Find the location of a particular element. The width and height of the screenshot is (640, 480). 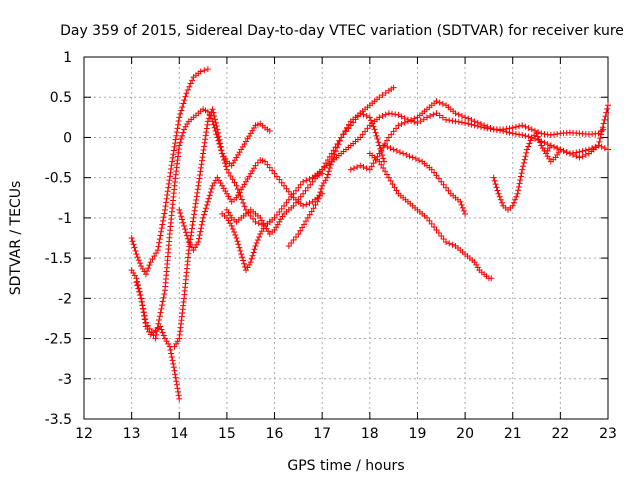

x-tick-label: 16 is located at coordinates (275, 434).